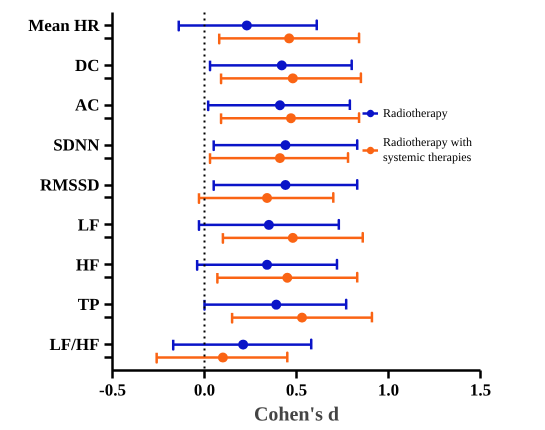 The height and width of the screenshot is (430, 545). What do you see at coordinates (64, 25) in the screenshot?
I see `y-tick-label: Mean HR` at bounding box center [64, 25].